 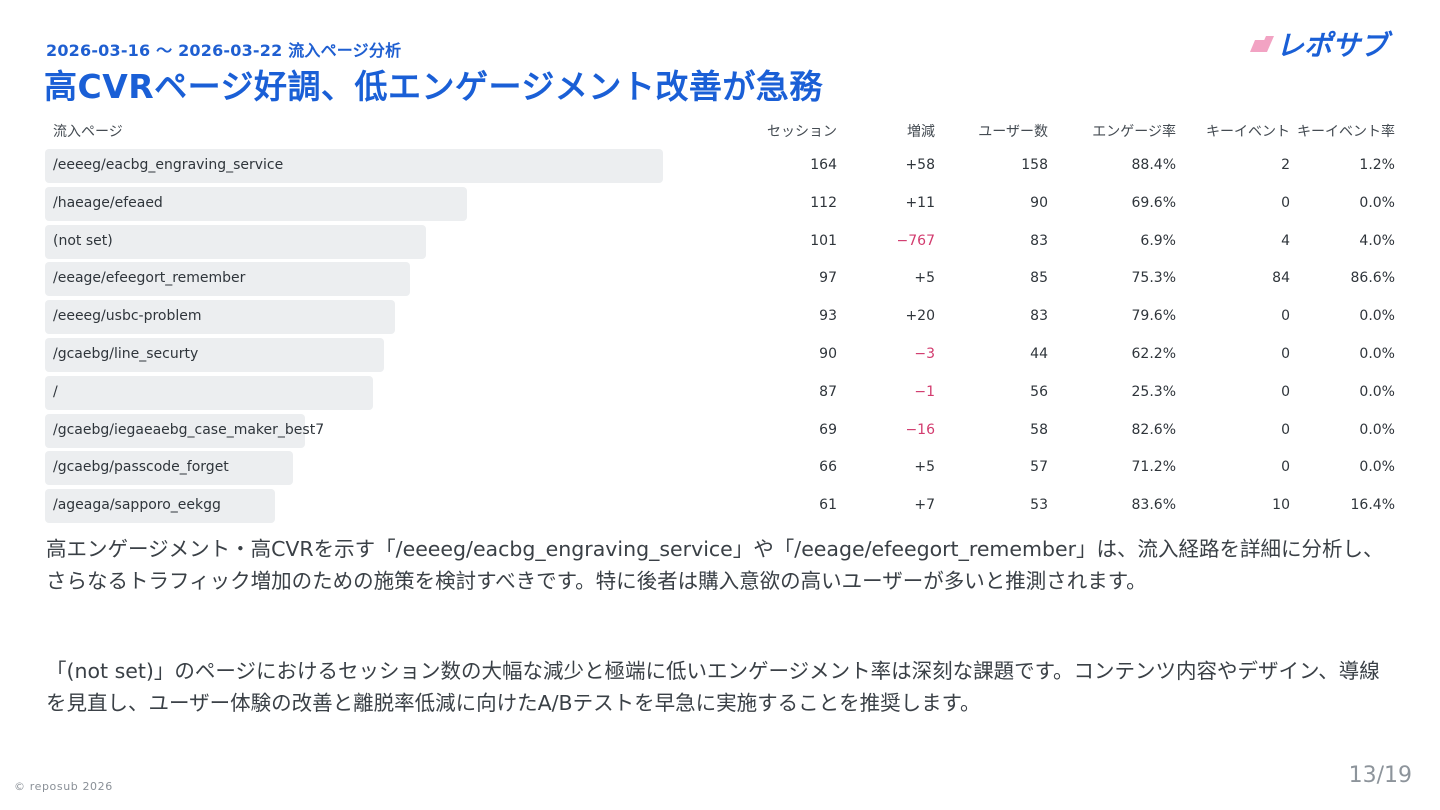 I want to click on header-sessions: セッション, so click(x=802, y=132).